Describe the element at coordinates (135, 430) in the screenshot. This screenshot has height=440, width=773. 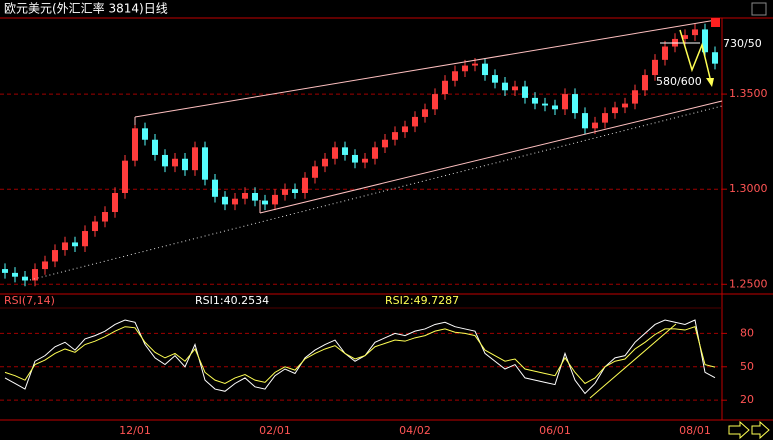
I see `x-tick-label: 12/01` at that location.